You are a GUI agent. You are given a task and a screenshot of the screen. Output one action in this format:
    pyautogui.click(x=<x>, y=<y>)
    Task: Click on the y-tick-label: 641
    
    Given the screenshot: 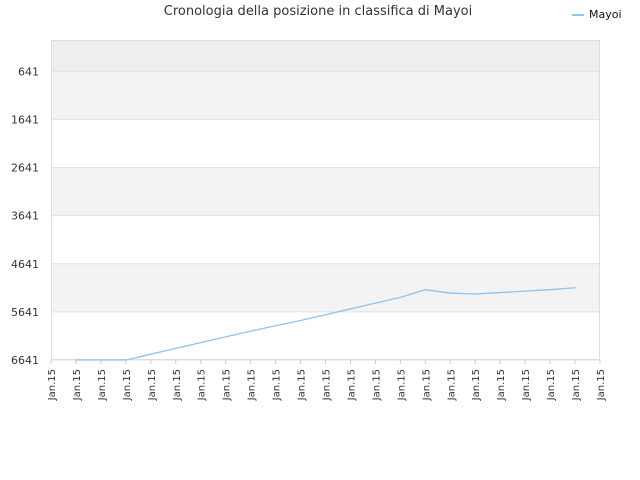 What is the action you would take?
    pyautogui.click(x=28, y=71)
    